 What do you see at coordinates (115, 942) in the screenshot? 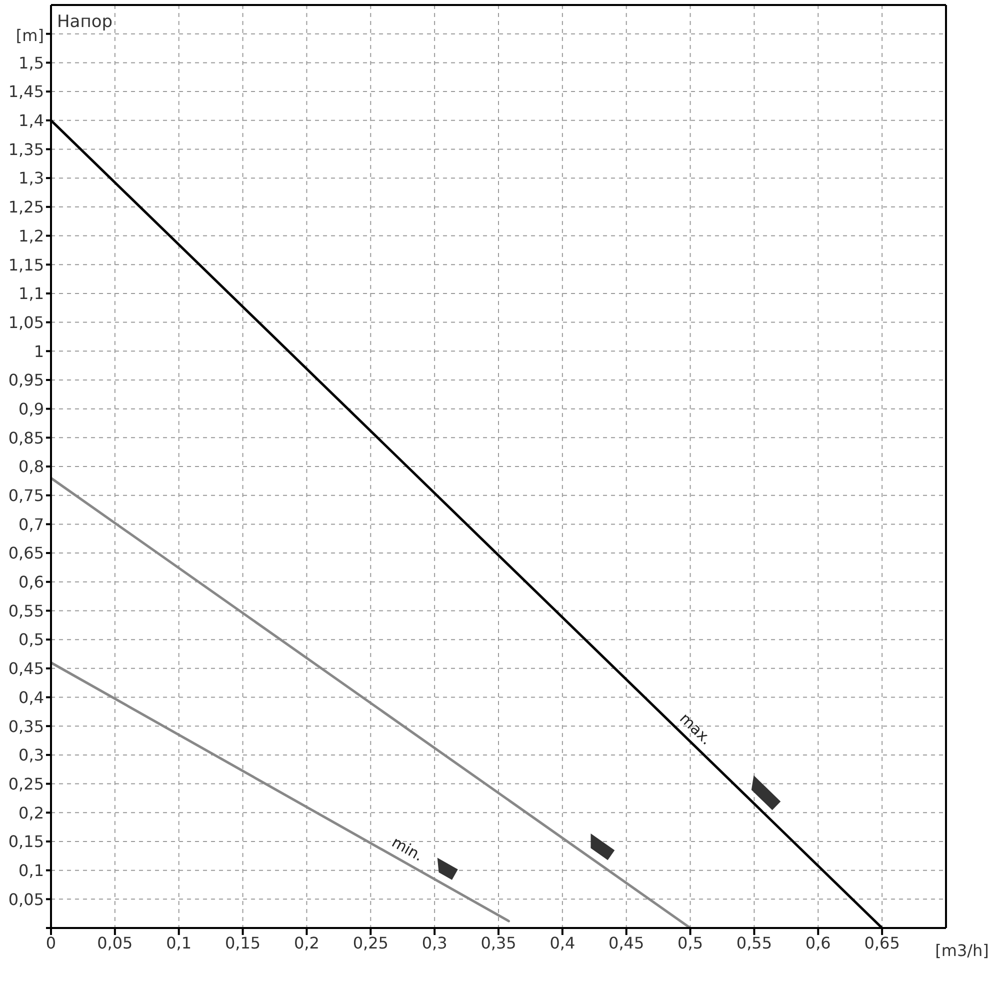
I see `x-tick-label: 0,05` at bounding box center [115, 942].